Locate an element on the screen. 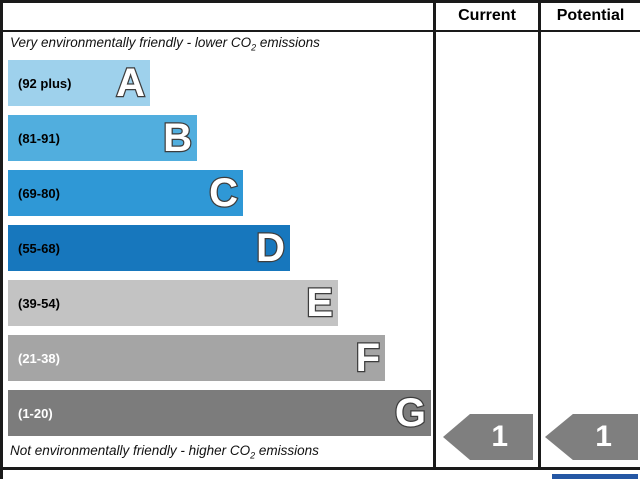  band-range-label: (21-38) is located at coordinates (39, 358).